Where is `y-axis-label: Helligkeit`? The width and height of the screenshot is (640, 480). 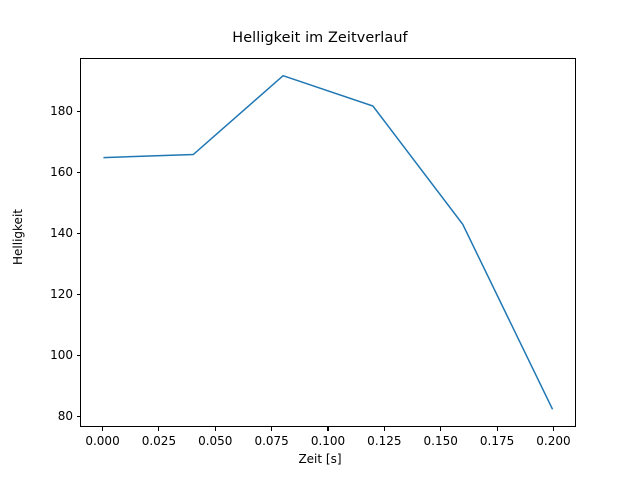 y-axis-label: Helligkeit is located at coordinates (18, 237).